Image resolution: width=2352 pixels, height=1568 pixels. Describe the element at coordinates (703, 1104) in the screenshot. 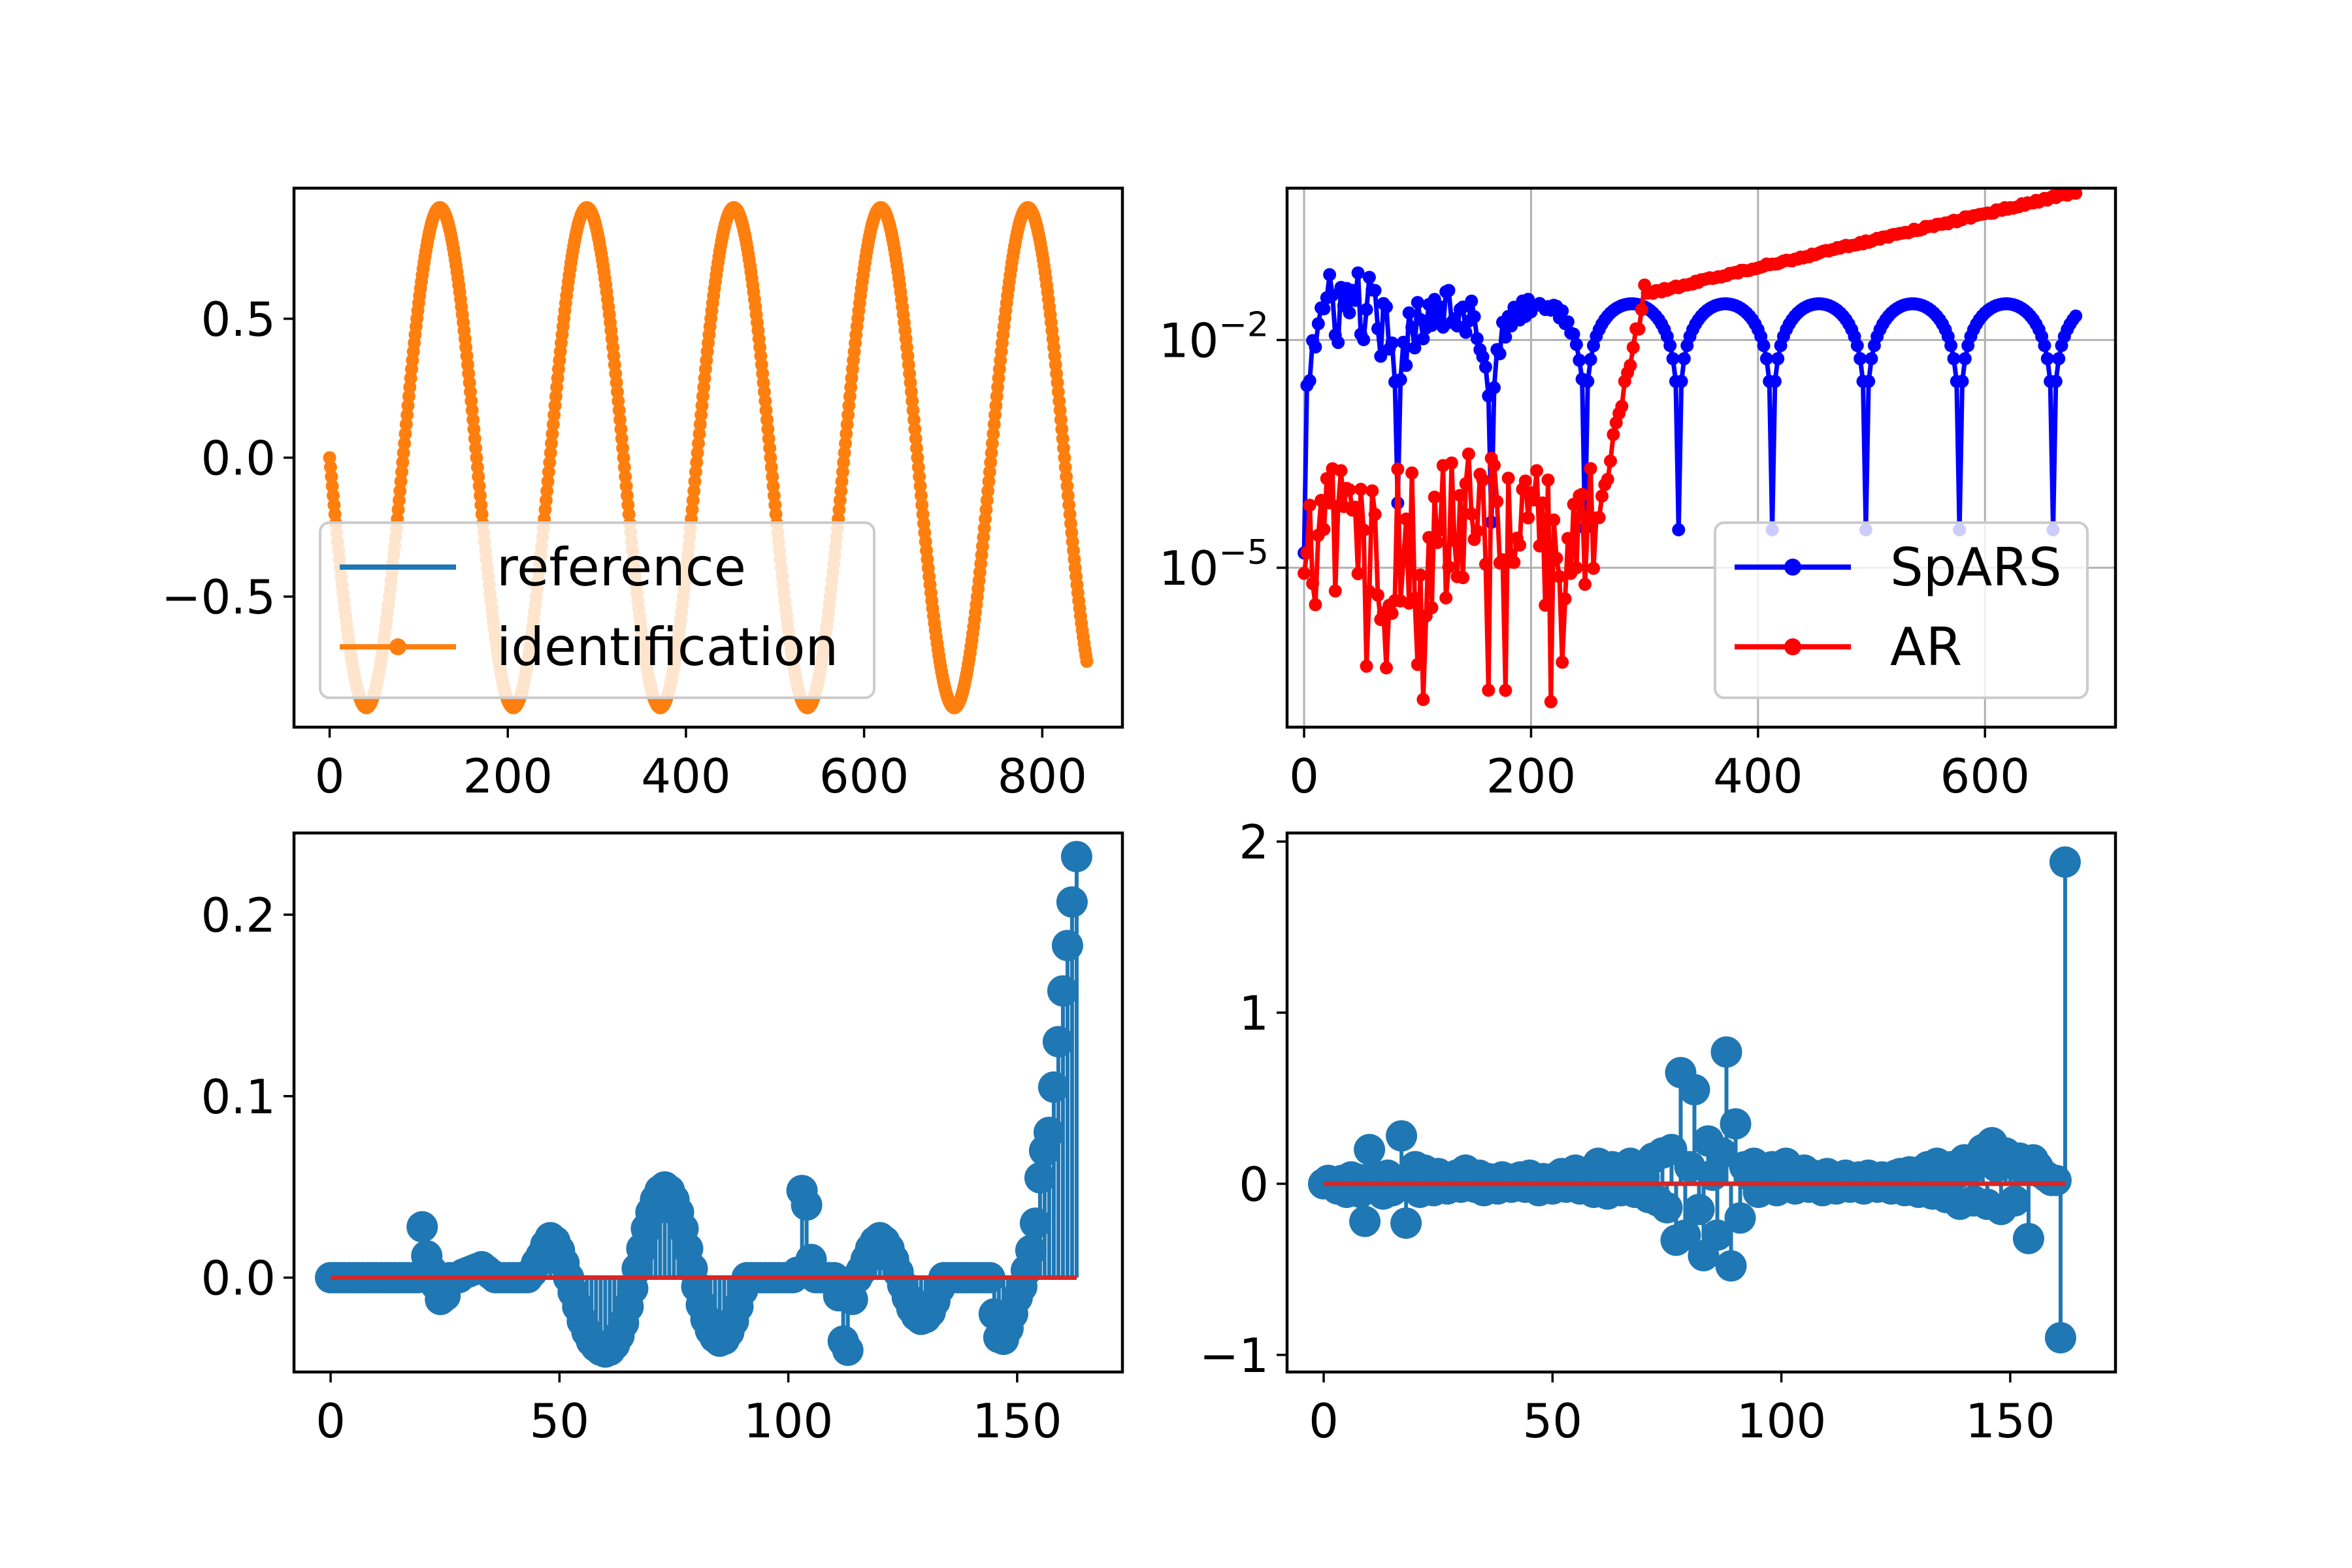

I see `stem_a-stems` at that location.